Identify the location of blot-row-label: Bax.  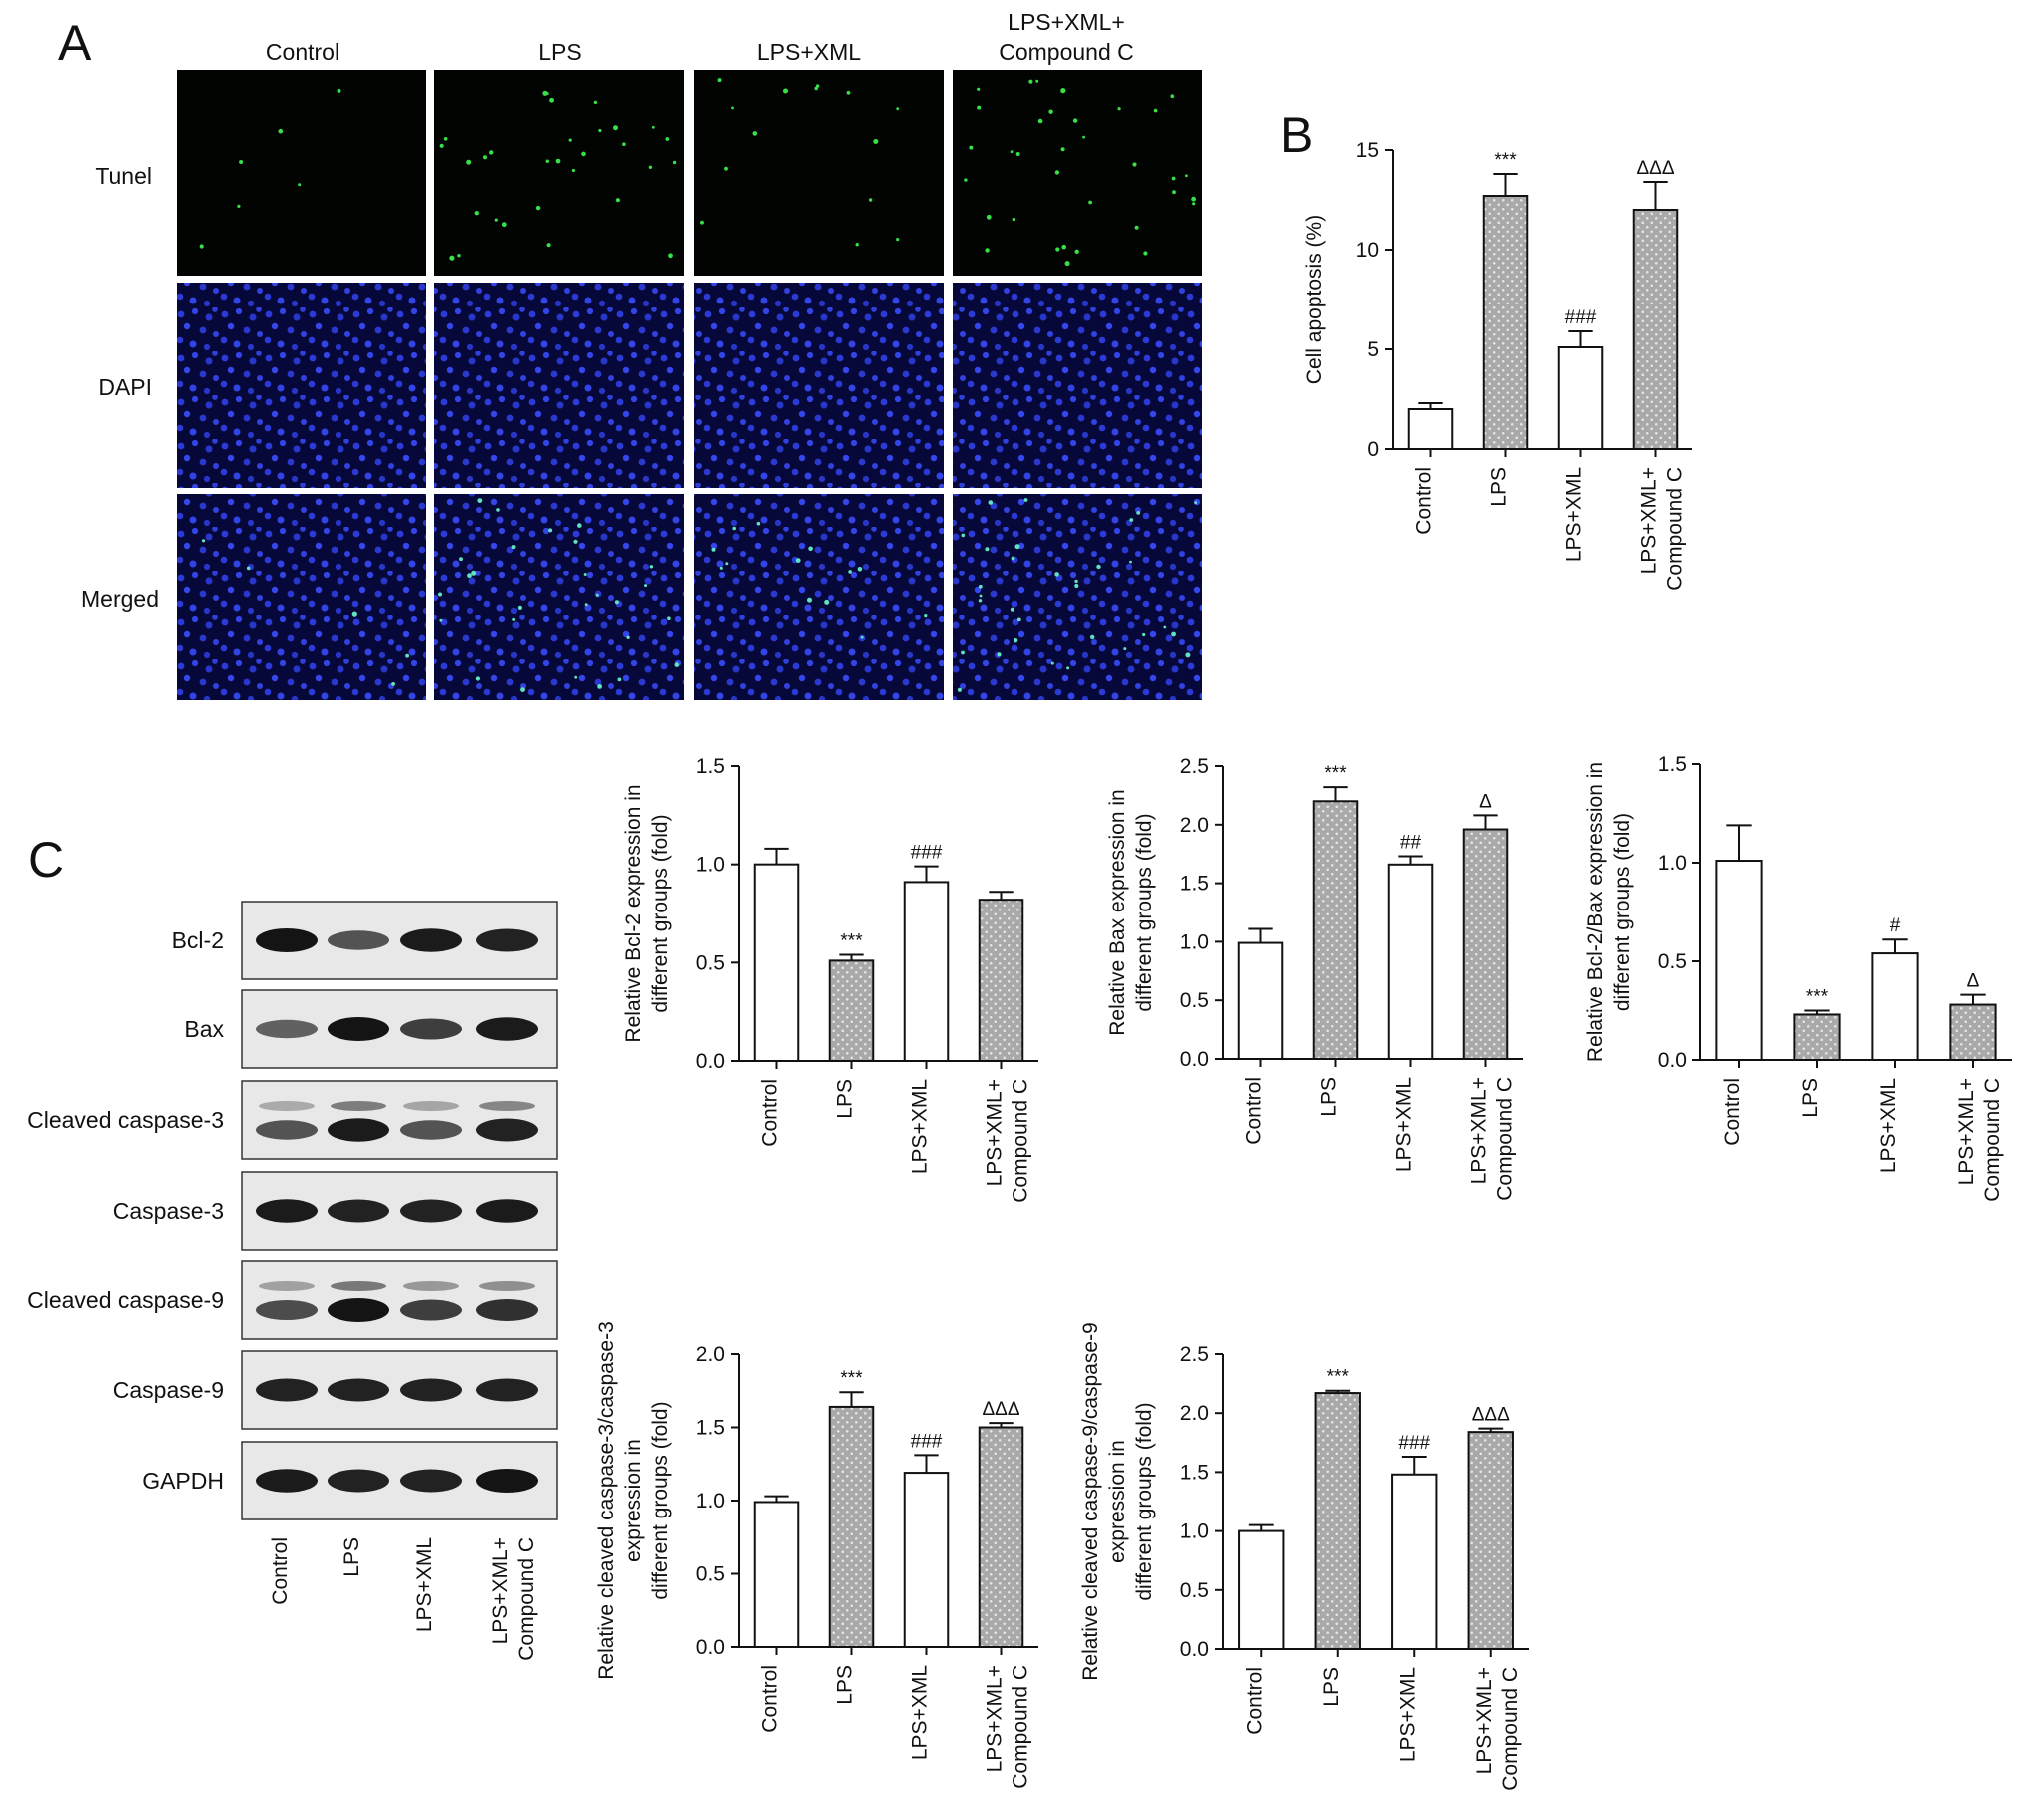
(204, 1029).